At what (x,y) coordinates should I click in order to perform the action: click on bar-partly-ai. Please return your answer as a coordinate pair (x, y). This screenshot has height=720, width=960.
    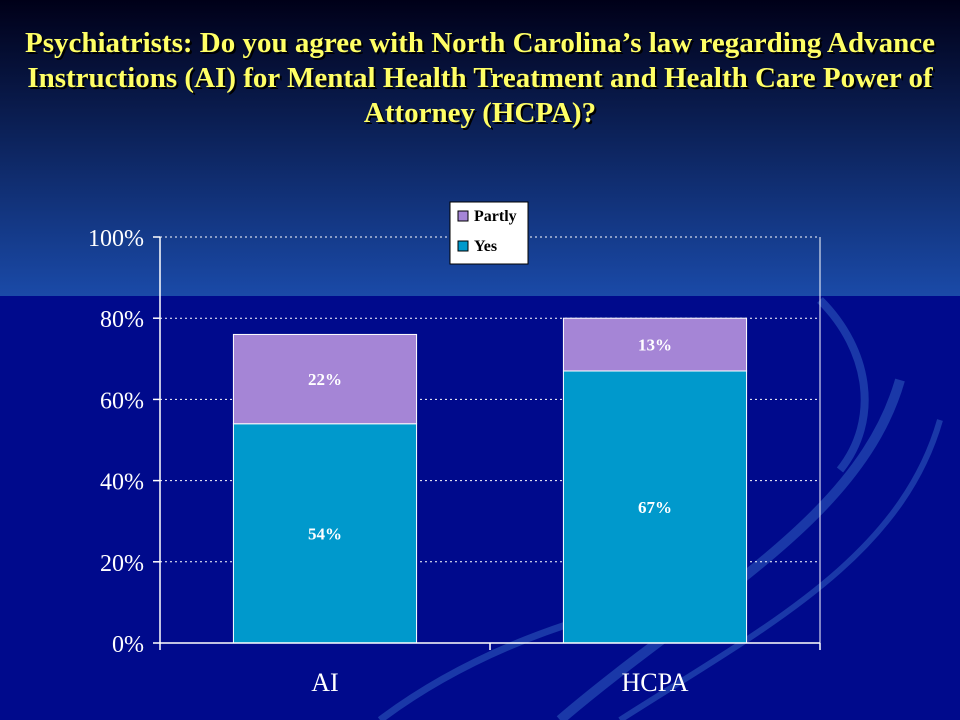
    Looking at the image, I should click on (325, 379).